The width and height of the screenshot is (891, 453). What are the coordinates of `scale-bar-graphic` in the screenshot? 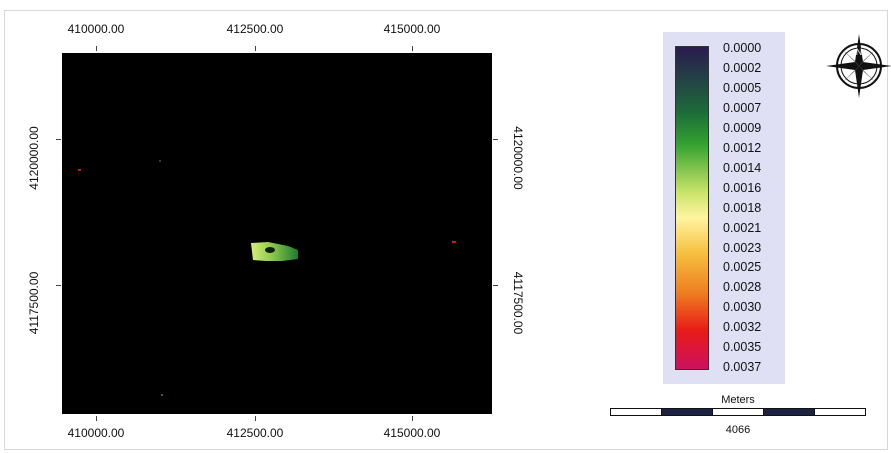 It's located at (738, 412).